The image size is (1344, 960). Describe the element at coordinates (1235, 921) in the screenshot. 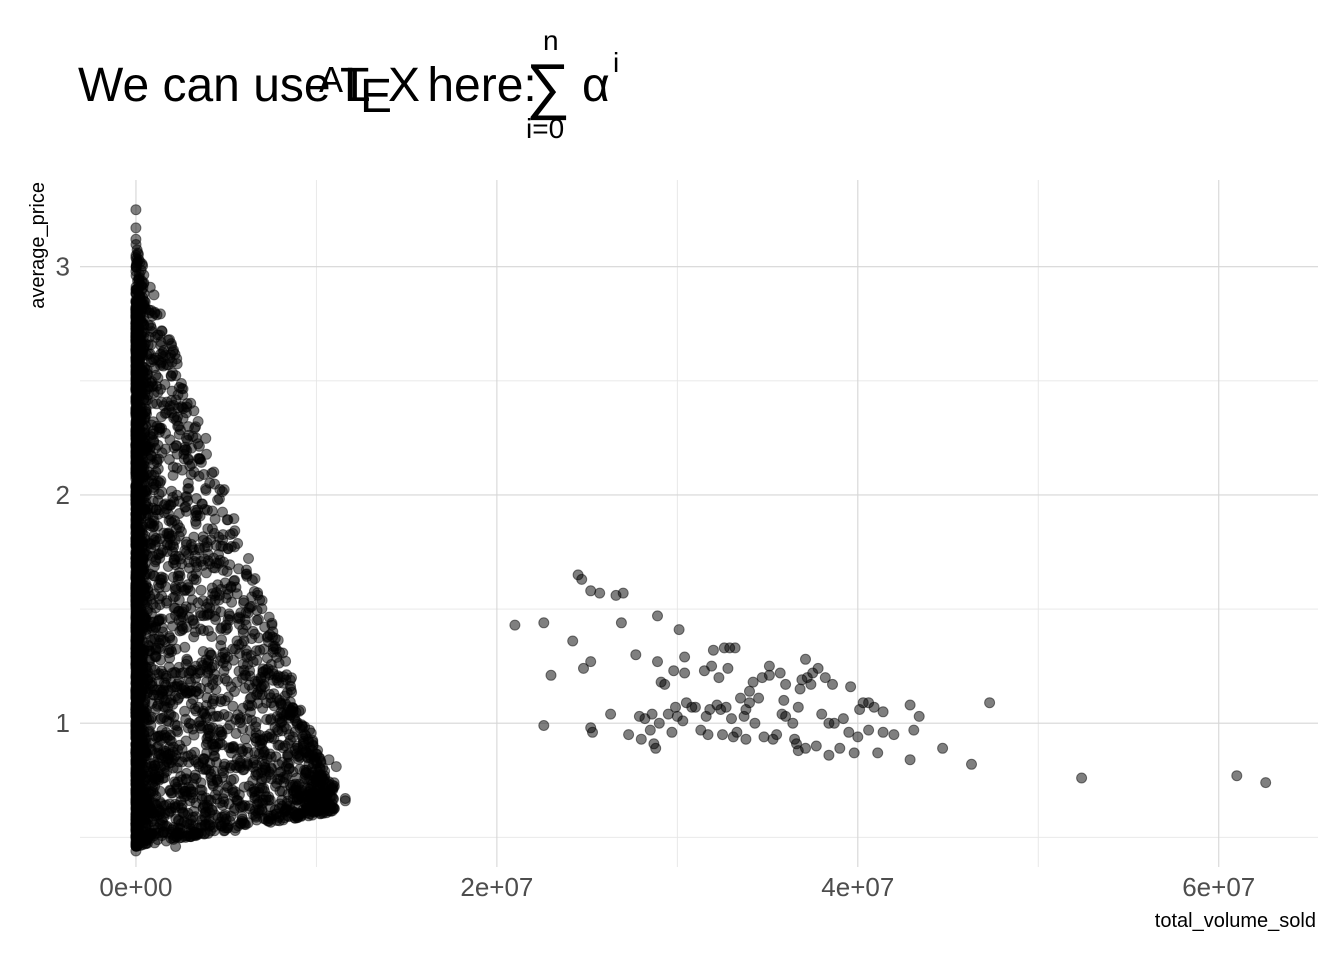

I see `x-axis-title: total_volume_sold` at that location.